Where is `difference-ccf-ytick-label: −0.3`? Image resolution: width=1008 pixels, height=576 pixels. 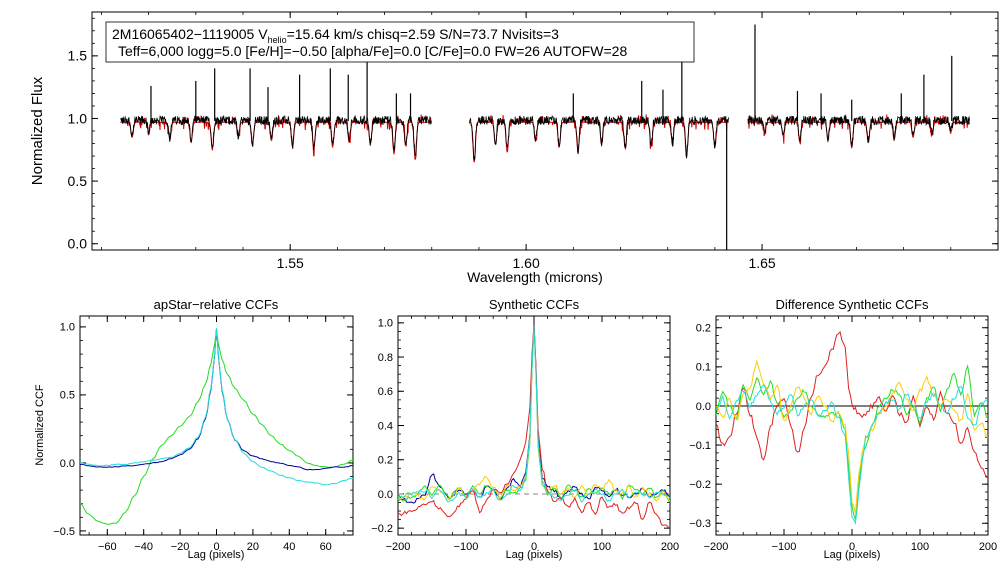
difference-ccf-ytick-label: −0.3 is located at coordinates (700, 524).